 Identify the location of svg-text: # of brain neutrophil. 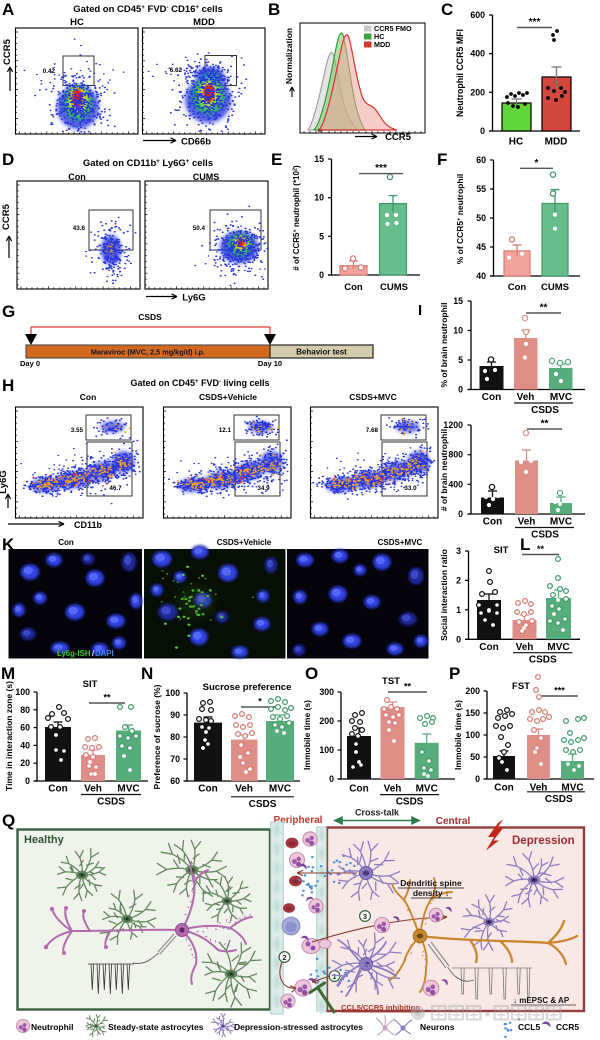
(444, 470).